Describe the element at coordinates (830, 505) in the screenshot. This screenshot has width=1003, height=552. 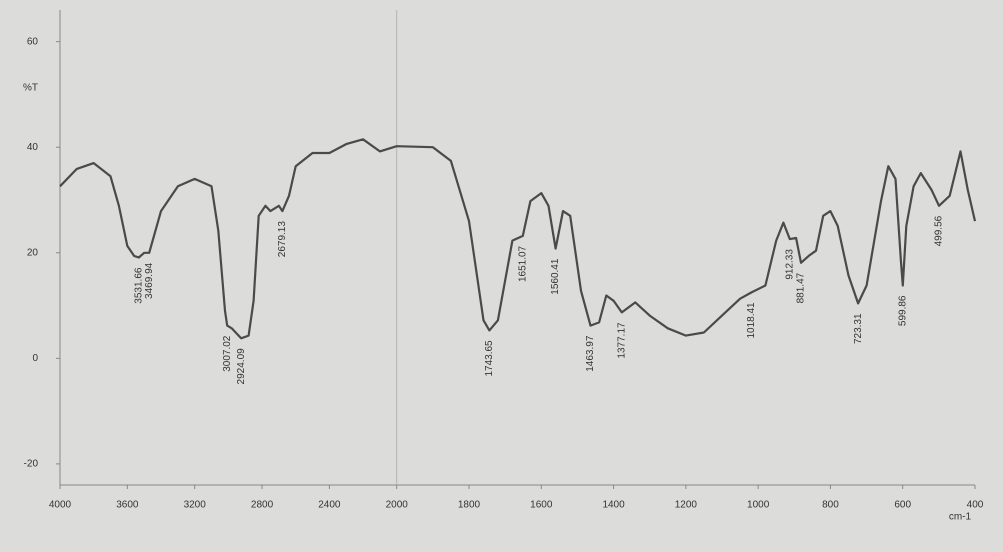
I see `x-tick-label: 800` at that location.